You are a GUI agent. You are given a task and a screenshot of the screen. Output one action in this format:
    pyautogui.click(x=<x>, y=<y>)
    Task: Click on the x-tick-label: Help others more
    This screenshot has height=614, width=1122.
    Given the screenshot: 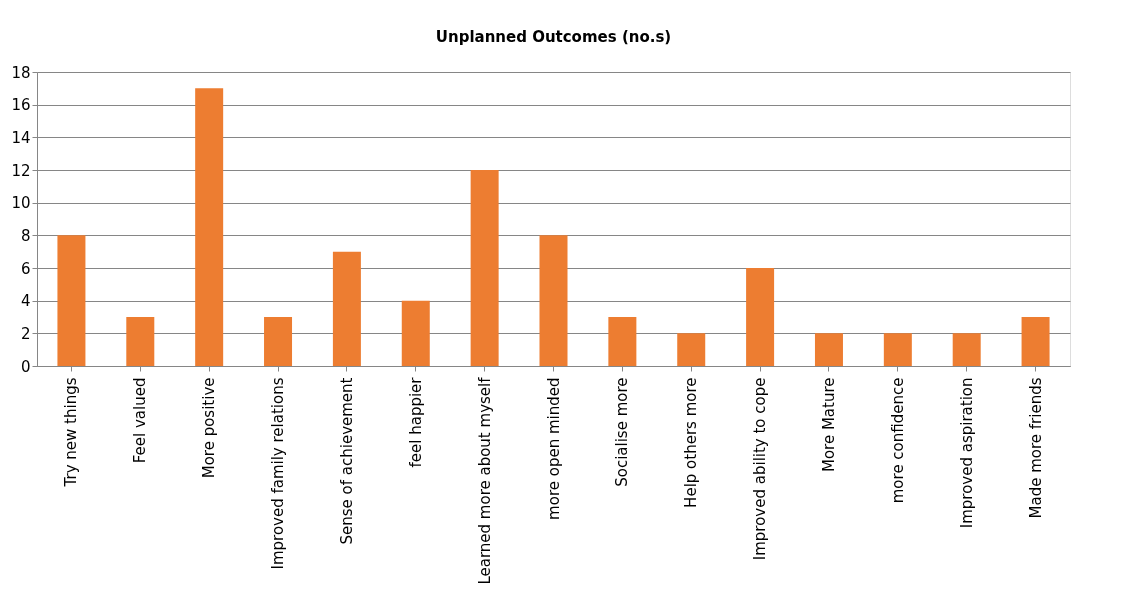 What is the action you would take?
    pyautogui.click(x=691, y=442)
    